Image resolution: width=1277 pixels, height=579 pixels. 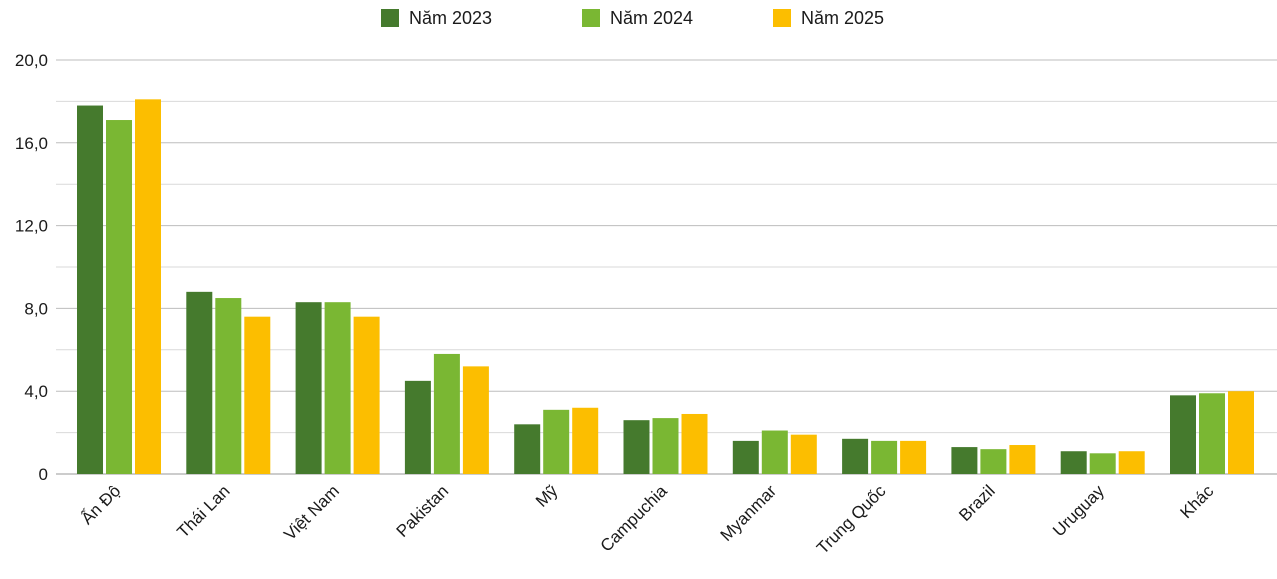 What do you see at coordinates (1196, 501) in the screenshot?
I see `x-tick-label: Khác` at bounding box center [1196, 501].